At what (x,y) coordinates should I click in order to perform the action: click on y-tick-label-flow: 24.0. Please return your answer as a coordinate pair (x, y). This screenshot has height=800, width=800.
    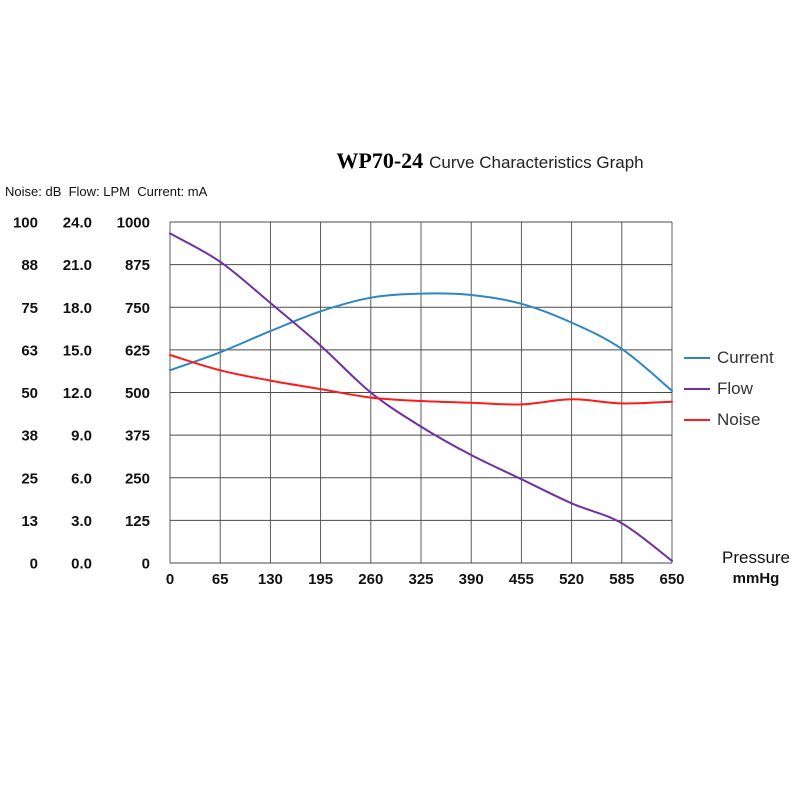
    Looking at the image, I should click on (77, 223).